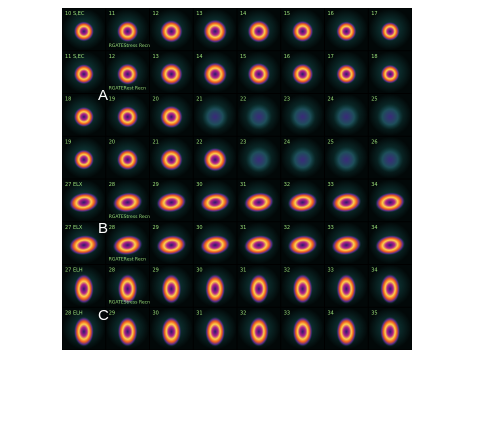 The height and width of the screenshot is (425, 477). Describe the element at coordinates (199, 14) in the screenshot. I see `slice-label: 13` at that location.